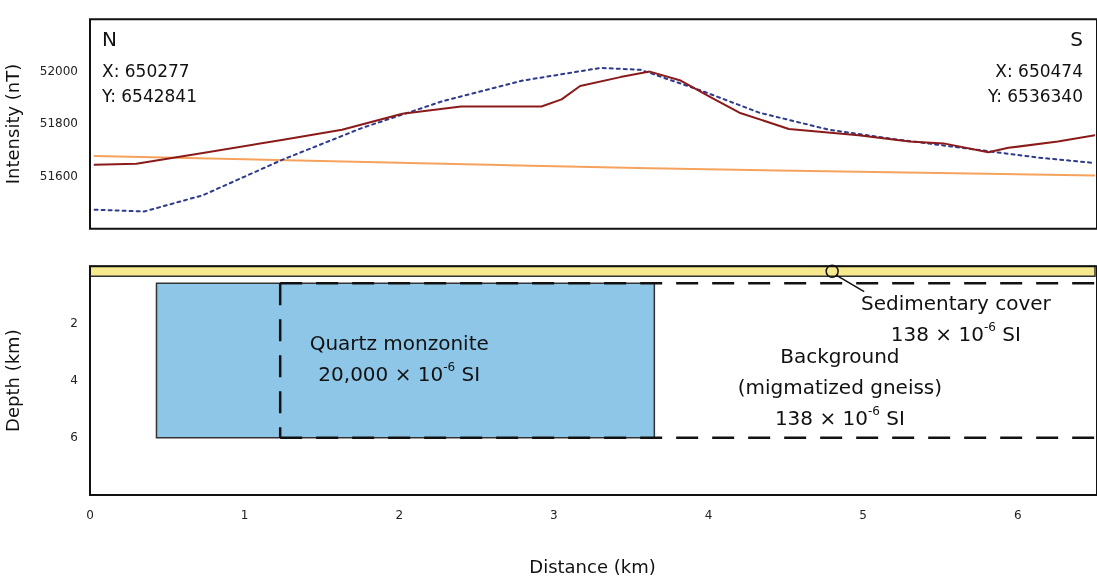 The height and width of the screenshot is (583, 1097). What do you see at coordinates (58, 175) in the screenshot?
I see `y-tick-label: 51600` at bounding box center [58, 175].